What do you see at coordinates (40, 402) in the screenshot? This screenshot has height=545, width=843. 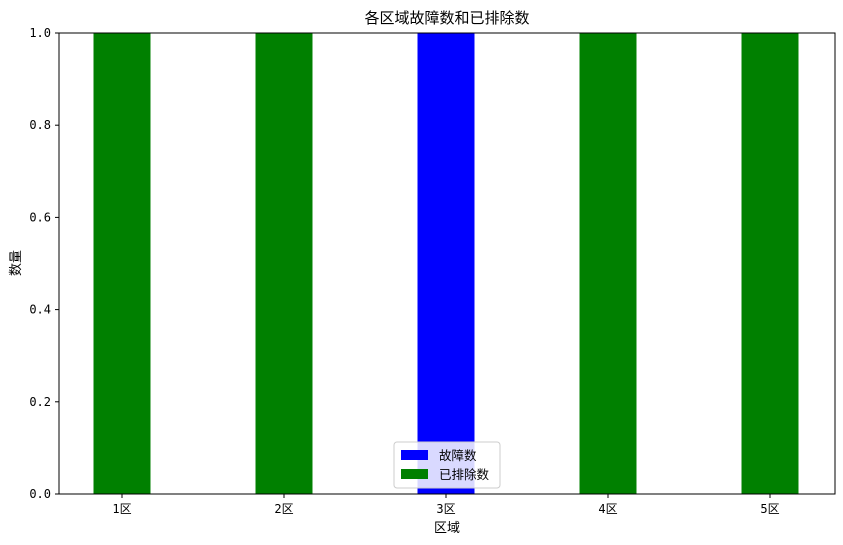 I see `y-tick-label: 0.2` at bounding box center [40, 402].